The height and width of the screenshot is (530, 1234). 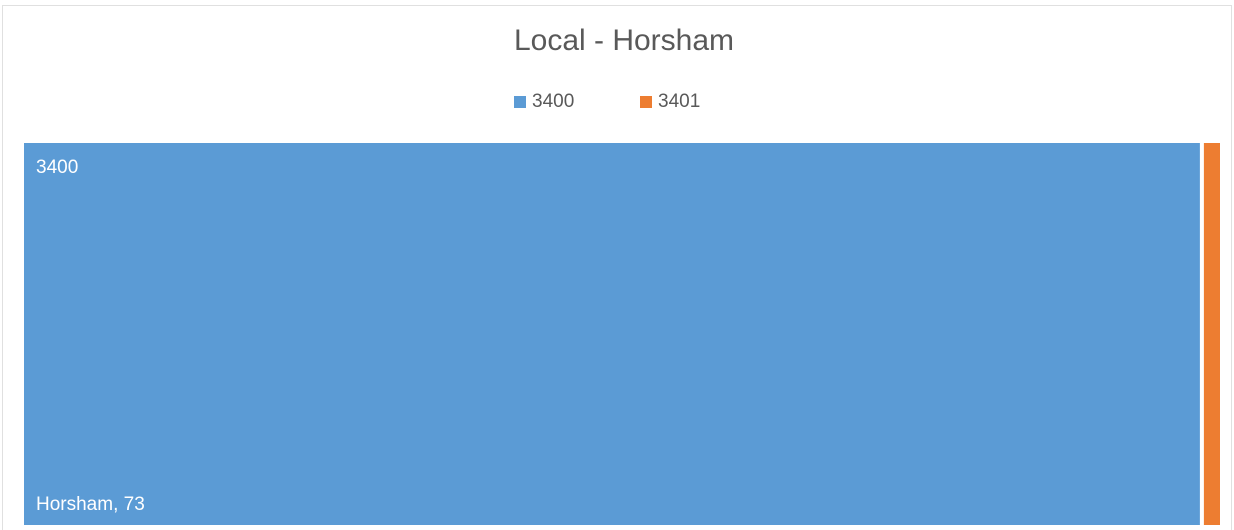 I want to click on group-label: 3400, so click(x=57, y=167).